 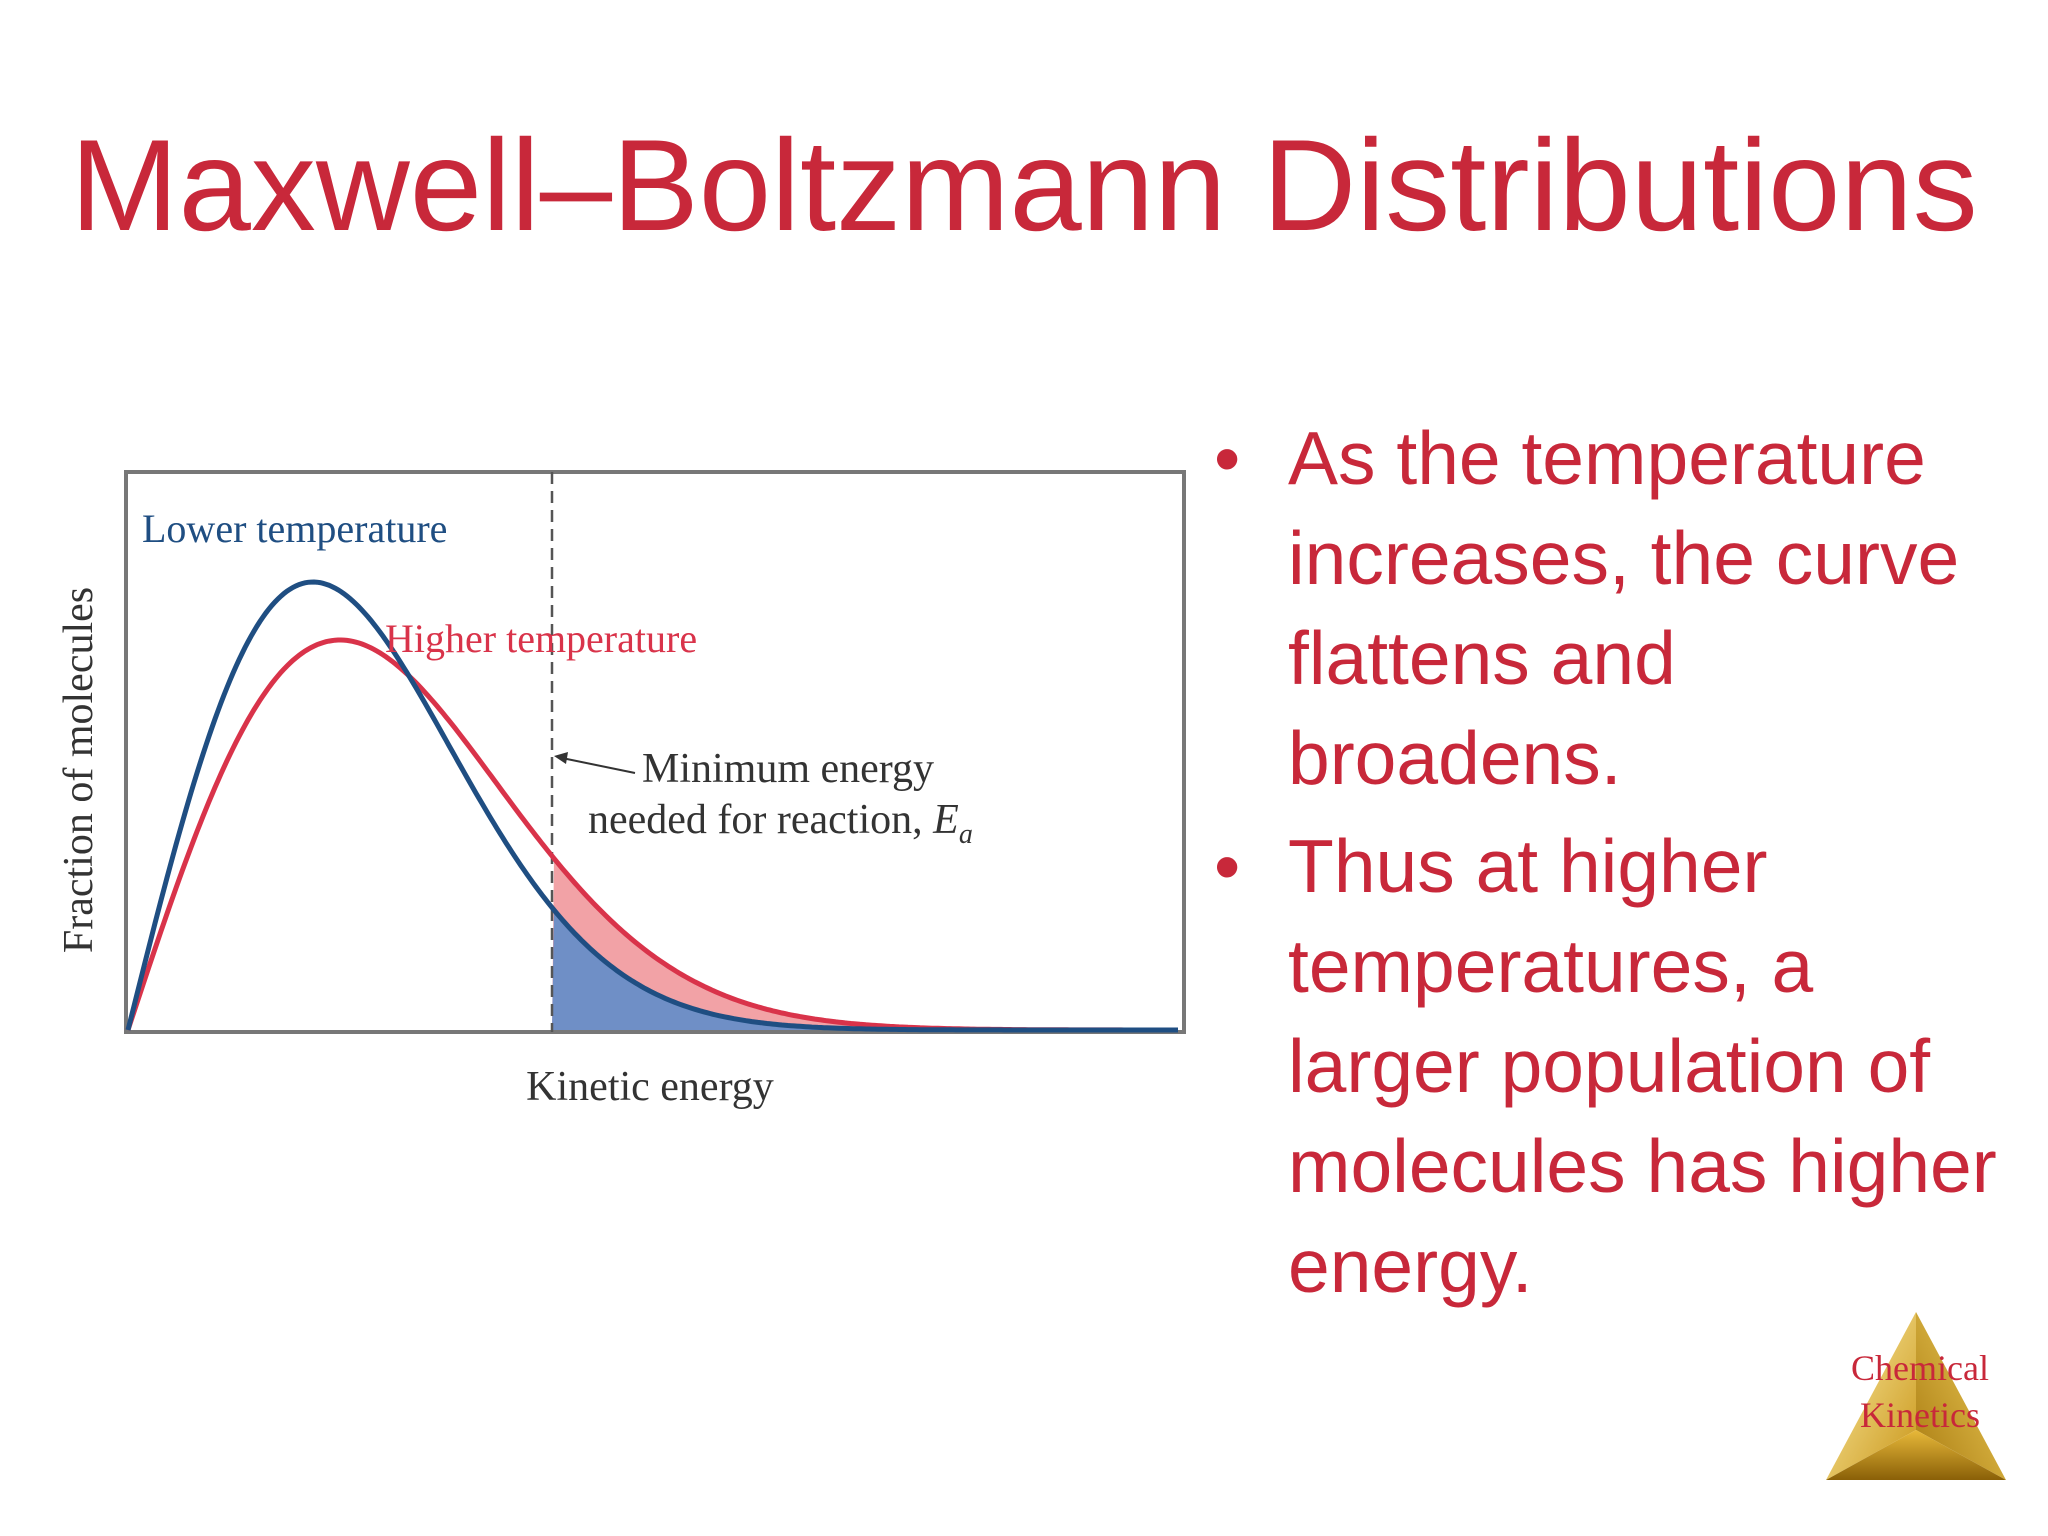 What do you see at coordinates (294, 528) in the screenshot?
I see `lower-temperature-label: Lower temperature` at bounding box center [294, 528].